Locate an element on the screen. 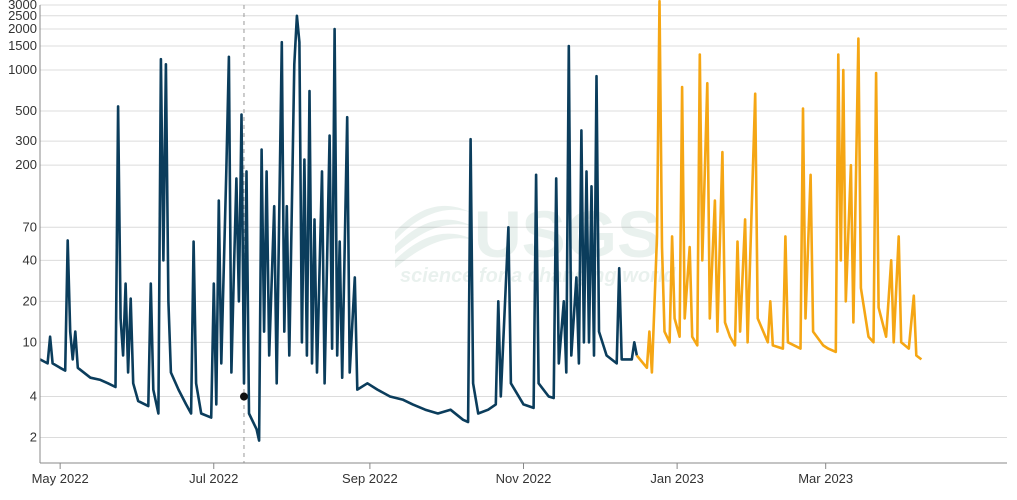 The width and height of the screenshot is (1017, 500). y-tick-label: 10 is located at coordinates (30, 341).